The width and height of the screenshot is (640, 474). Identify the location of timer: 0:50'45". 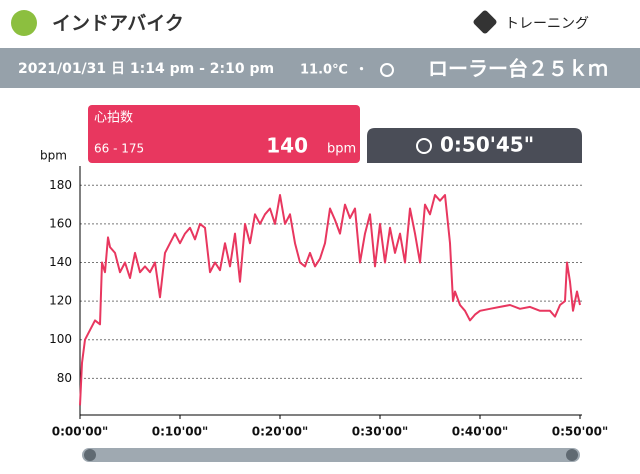
(487, 145).